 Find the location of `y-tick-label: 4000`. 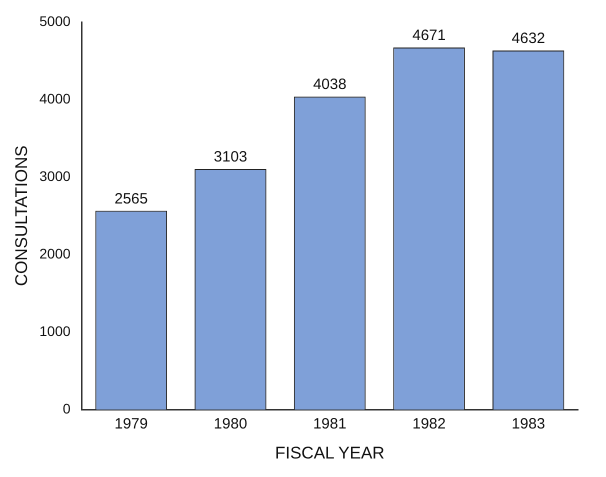

y-tick-label: 4000 is located at coordinates (55, 98).